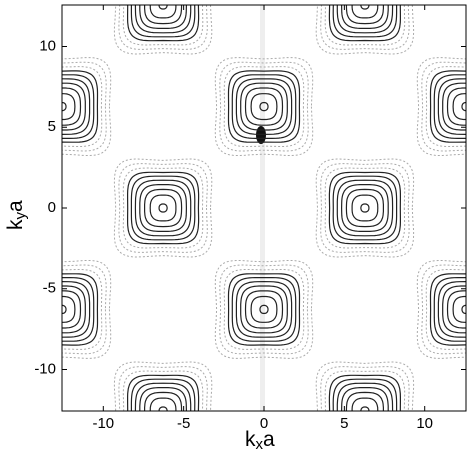 The width and height of the screenshot is (474, 462). I want to click on x-tick-label: -5, so click(183, 423).